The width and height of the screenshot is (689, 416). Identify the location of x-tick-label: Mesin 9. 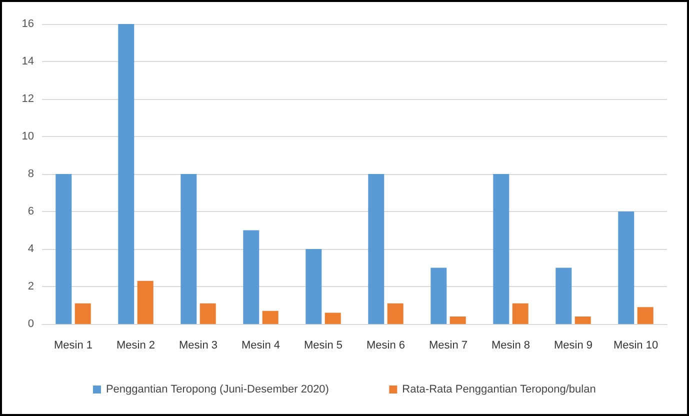
(573, 346).